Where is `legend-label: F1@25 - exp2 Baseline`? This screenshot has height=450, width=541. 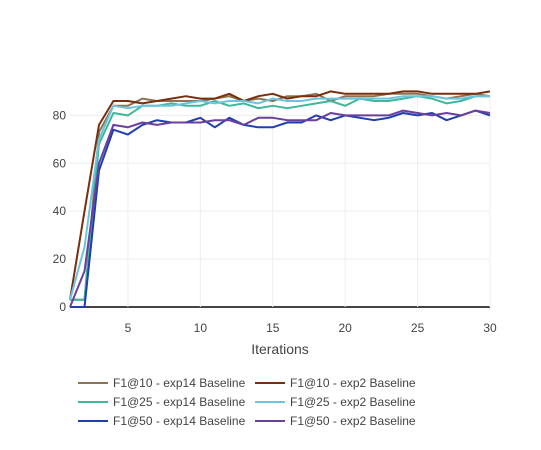
legend-label: F1@25 - exp2 Baseline is located at coordinates (353, 402).